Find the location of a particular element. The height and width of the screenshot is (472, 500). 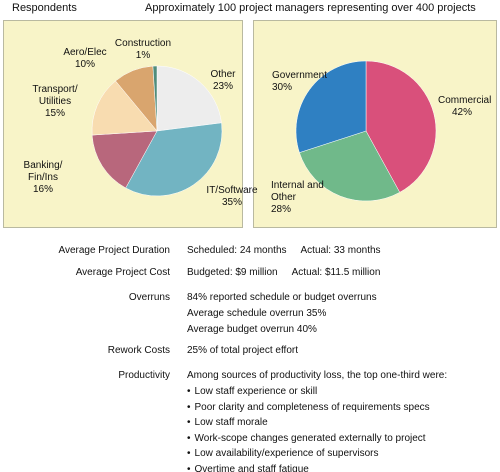

slice-label: Internal and Other 28% is located at coordinates (311, 198).